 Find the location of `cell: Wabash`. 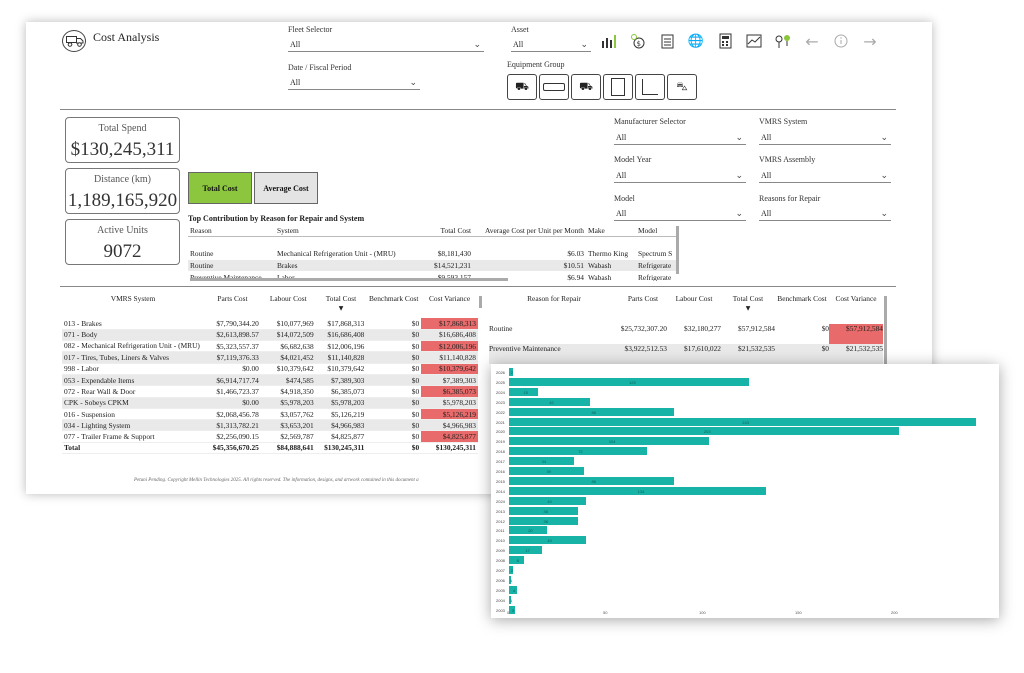

cell: Wabash is located at coordinates (611, 265).